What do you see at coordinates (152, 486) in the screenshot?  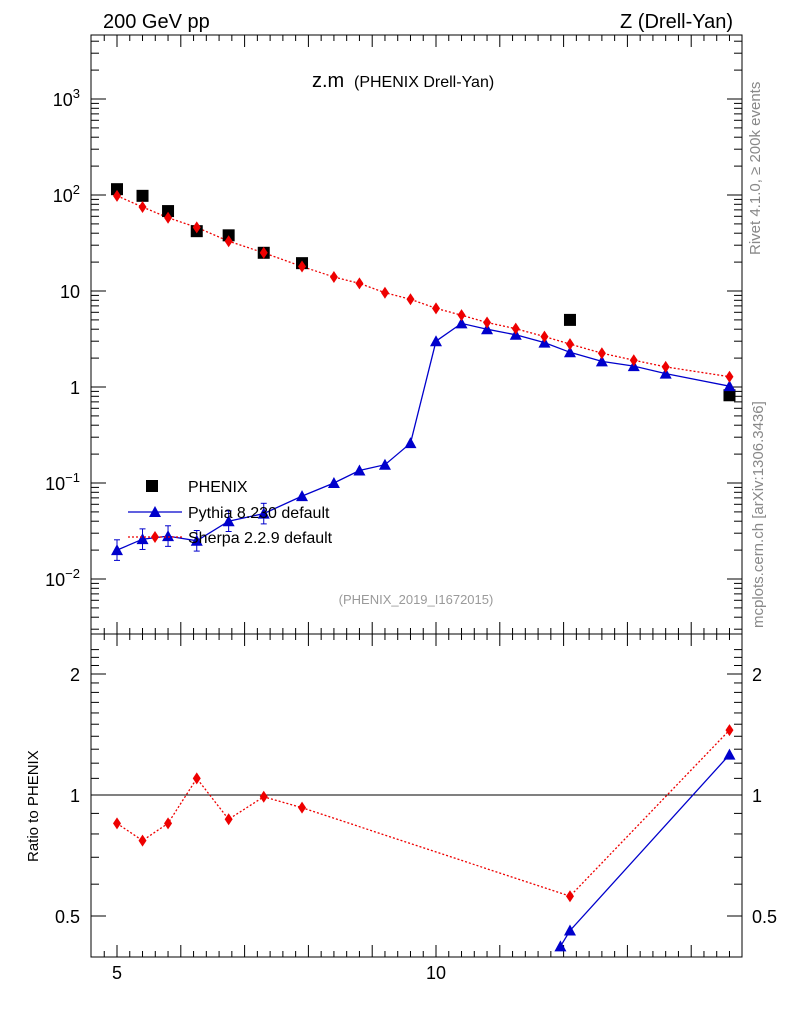 I see `legend-marker-phenix` at bounding box center [152, 486].